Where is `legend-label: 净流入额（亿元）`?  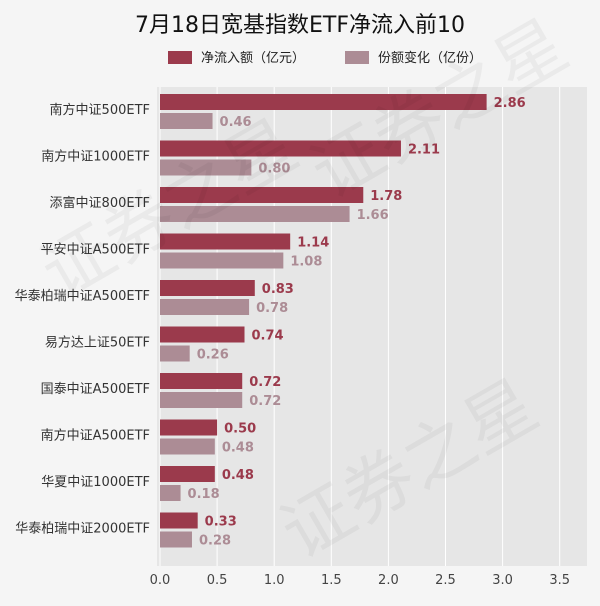 legend-label: 净流入额（亿元） is located at coordinates (253, 58).